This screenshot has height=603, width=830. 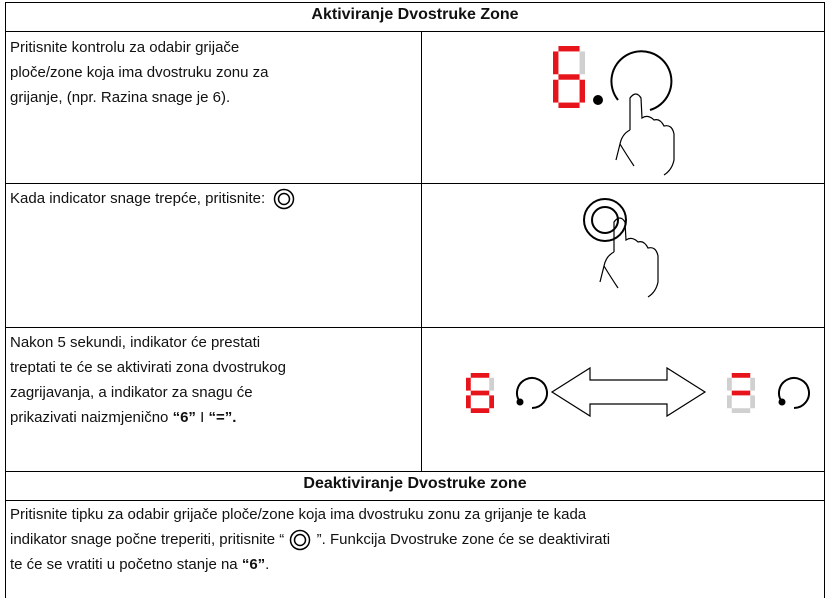 What do you see at coordinates (415, 483) in the screenshot?
I see `section-title: Deaktiviranje Dvostruke zone` at bounding box center [415, 483].